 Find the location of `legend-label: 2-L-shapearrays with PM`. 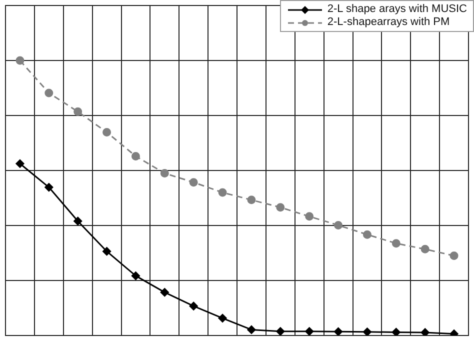

legend-label: 2-L-shapearrays with PM is located at coordinates (388, 22).